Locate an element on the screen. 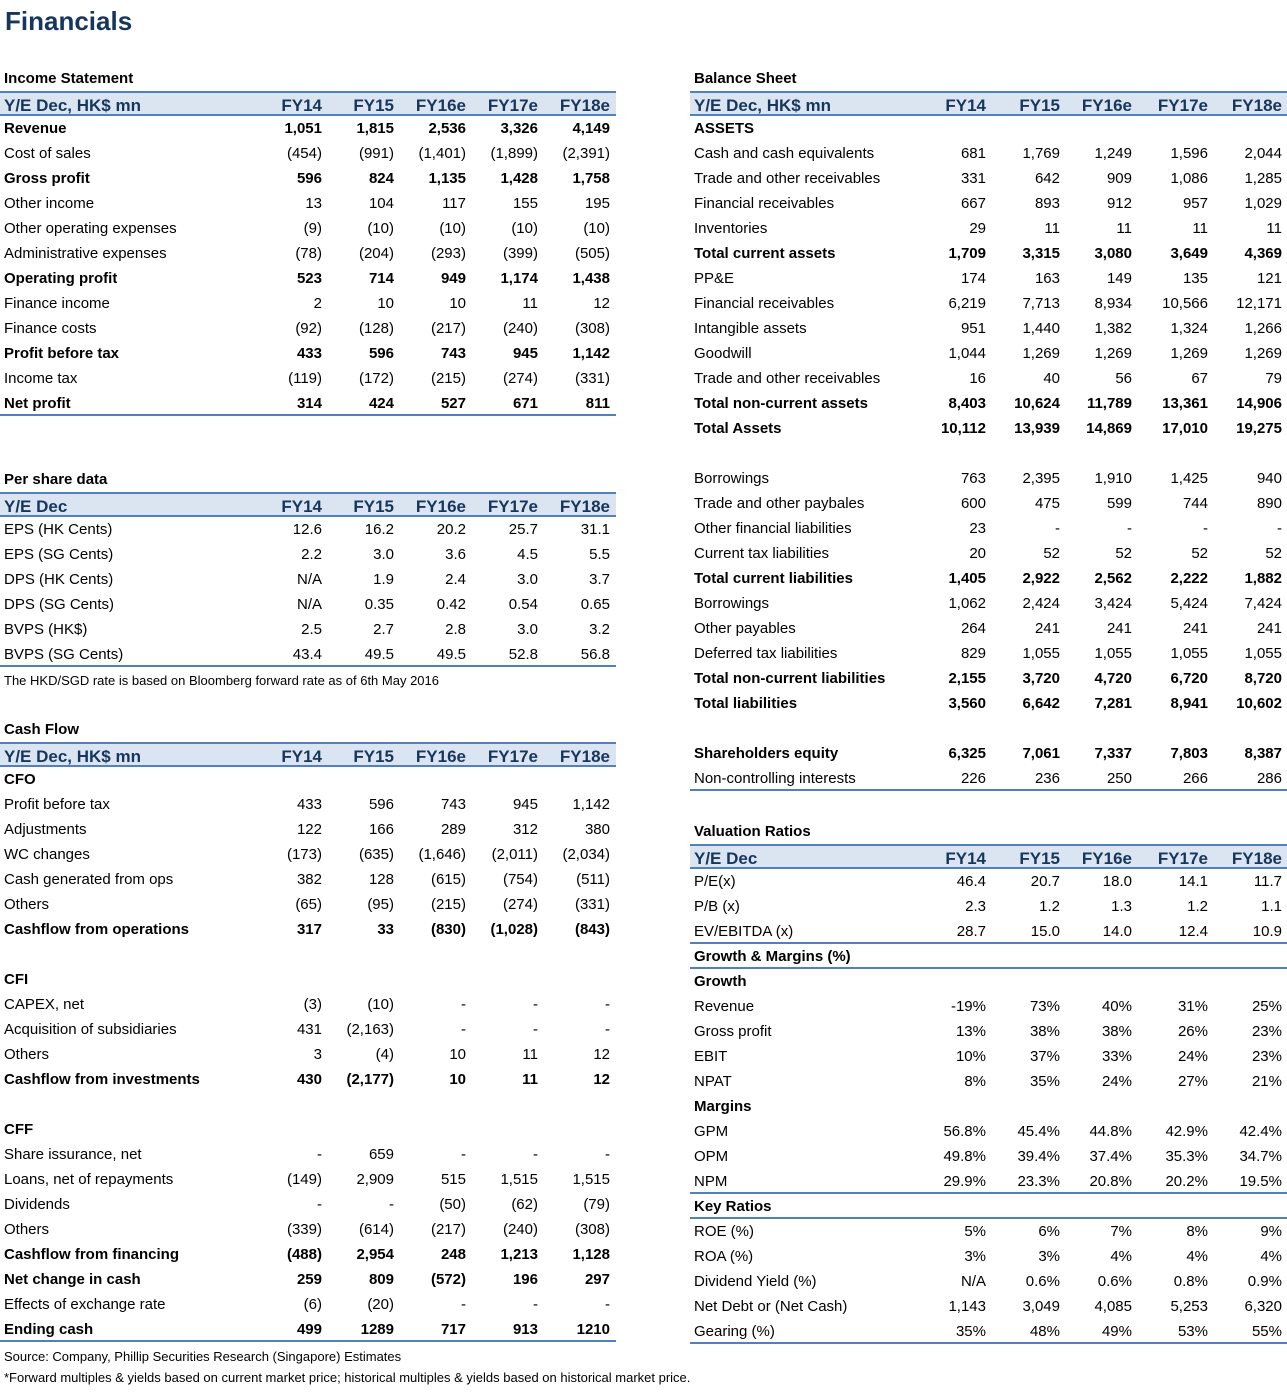 The height and width of the screenshot is (1393, 1287). table-row: GPM 56.8% 45.4% 44.8% 42.9% 42.4% is located at coordinates (988, 1131).